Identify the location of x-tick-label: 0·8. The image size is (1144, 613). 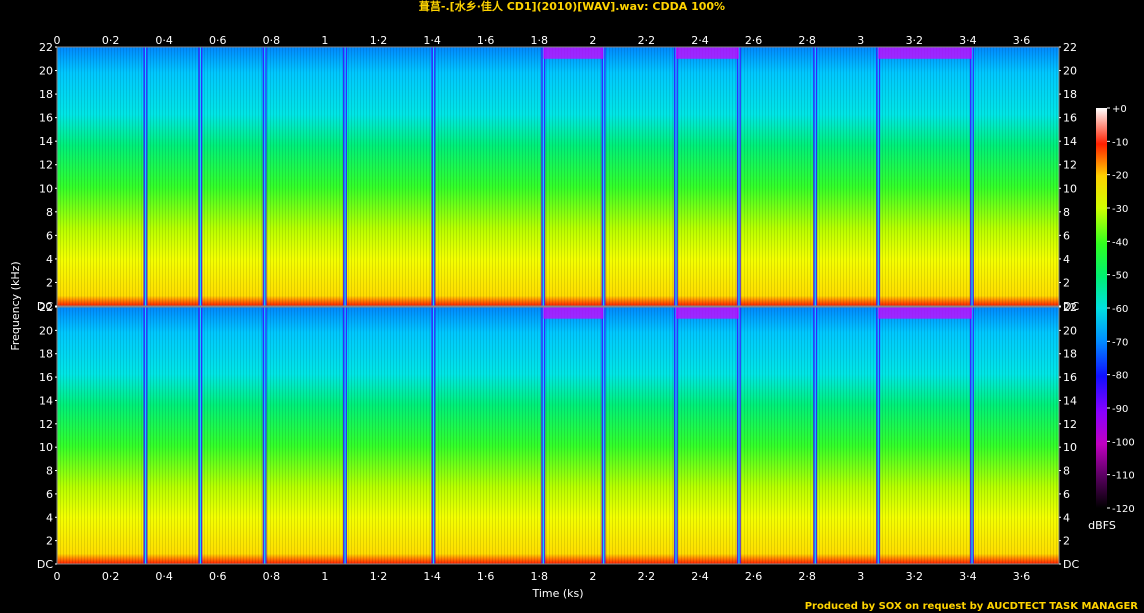
(272, 576).